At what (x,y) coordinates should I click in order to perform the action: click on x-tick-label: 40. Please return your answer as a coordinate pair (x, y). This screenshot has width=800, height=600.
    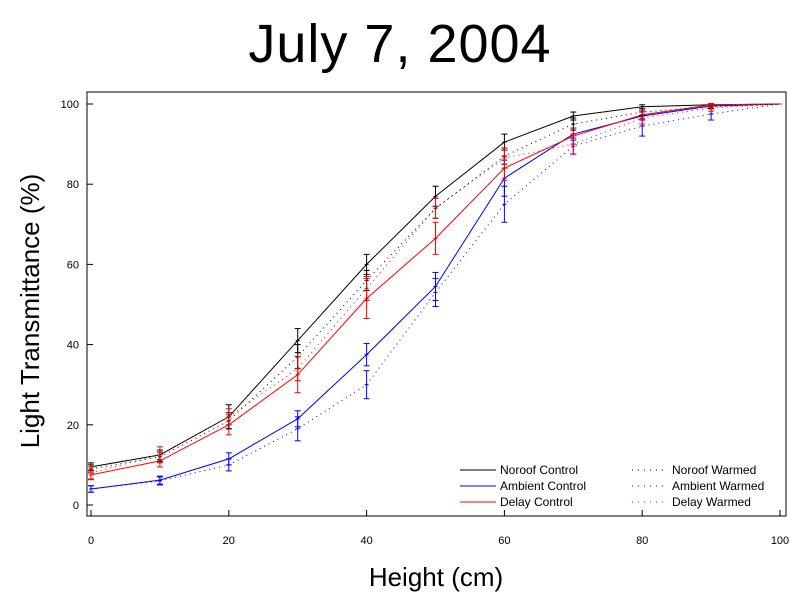
    Looking at the image, I should click on (366, 541).